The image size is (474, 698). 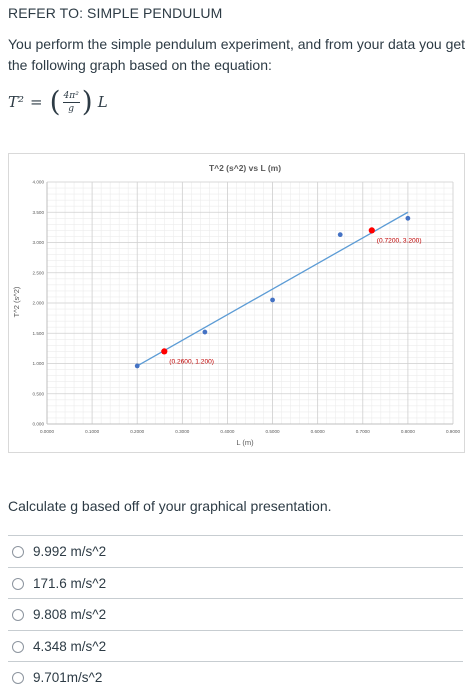 I want to click on equation-lhs: T², so click(x=16, y=102).